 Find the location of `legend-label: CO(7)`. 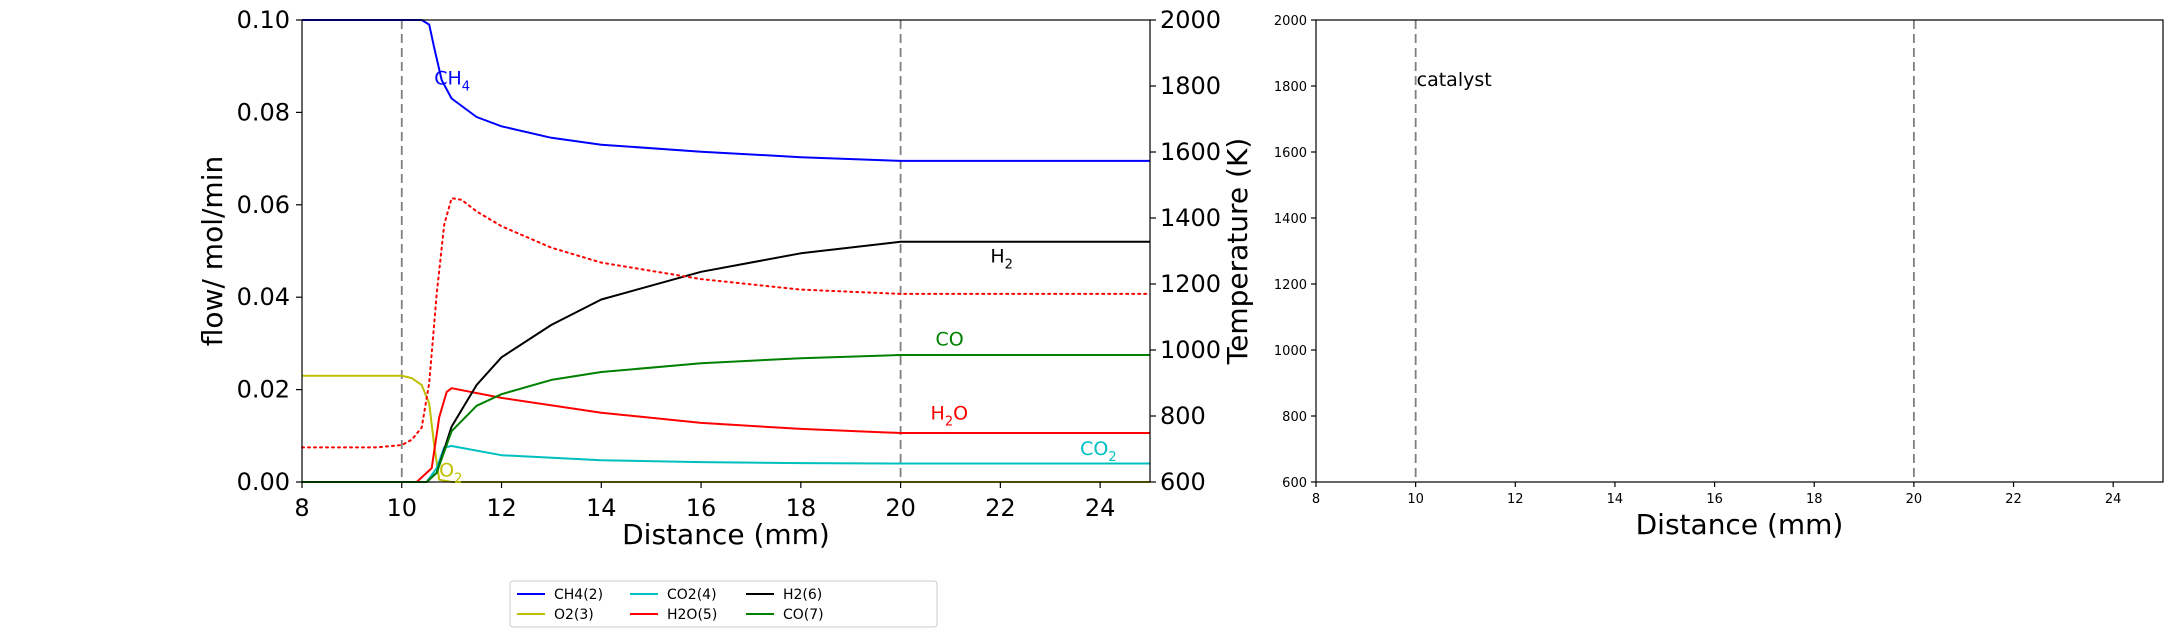

legend-label: CO(7) is located at coordinates (803, 615).